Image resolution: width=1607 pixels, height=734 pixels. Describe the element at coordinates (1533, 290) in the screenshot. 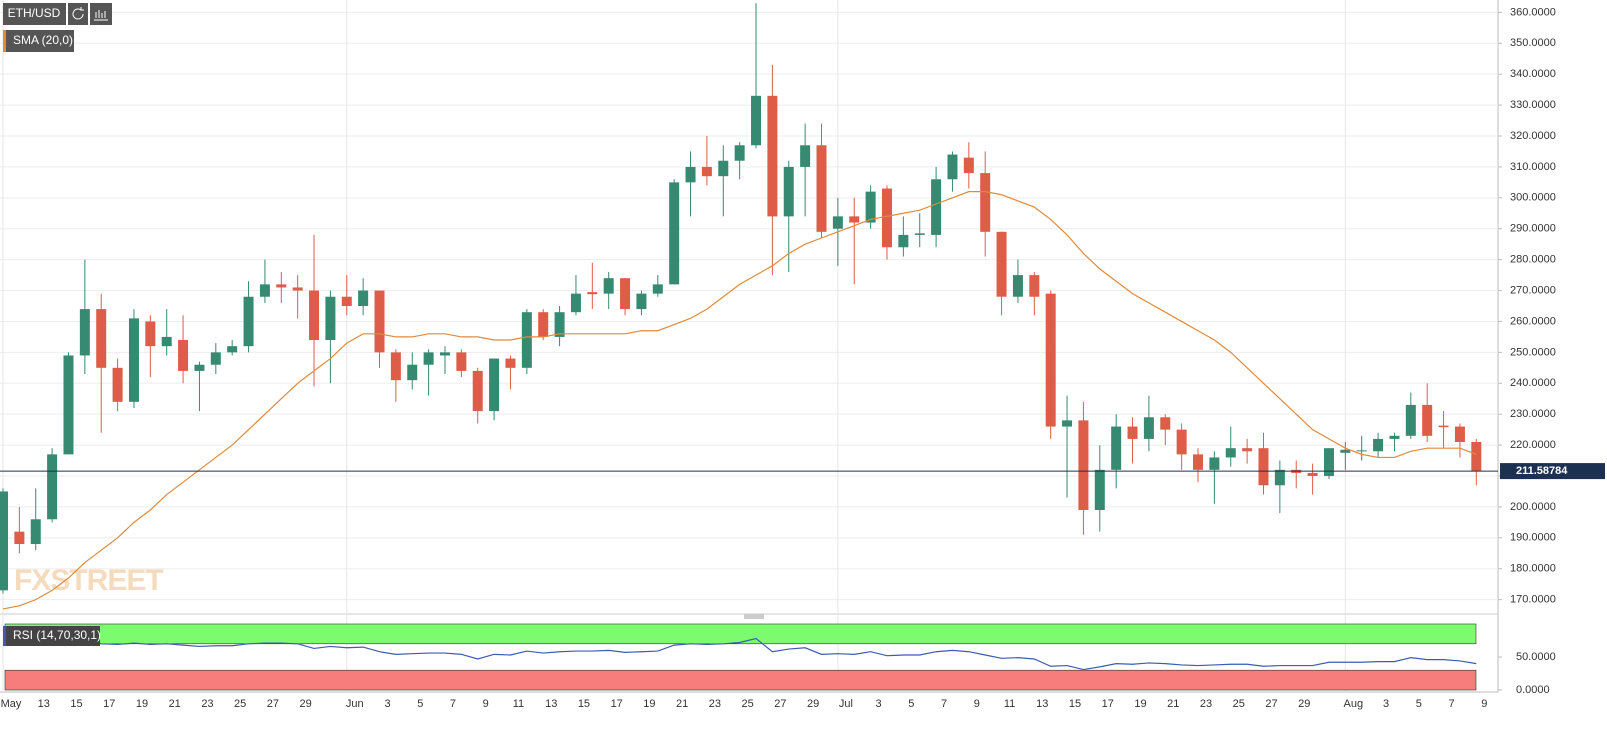

I see `y-tick-label: 270.0000` at that location.